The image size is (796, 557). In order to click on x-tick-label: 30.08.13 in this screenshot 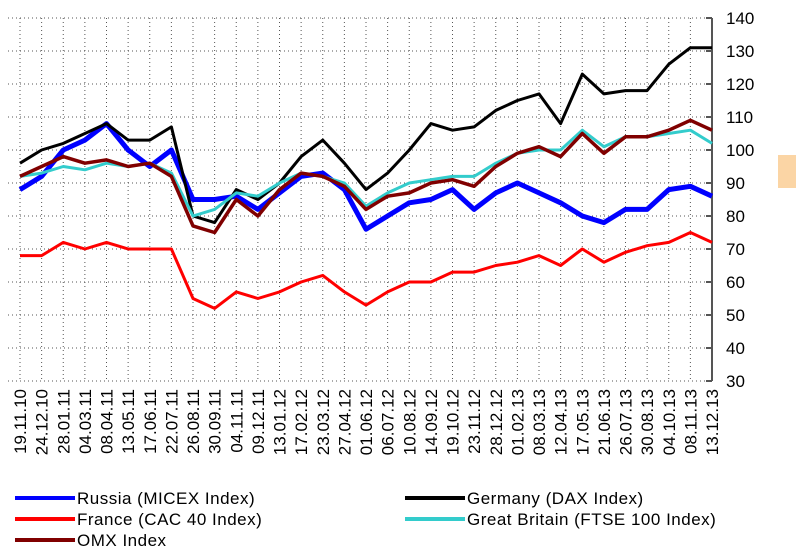, I will do `click(647, 422)`.